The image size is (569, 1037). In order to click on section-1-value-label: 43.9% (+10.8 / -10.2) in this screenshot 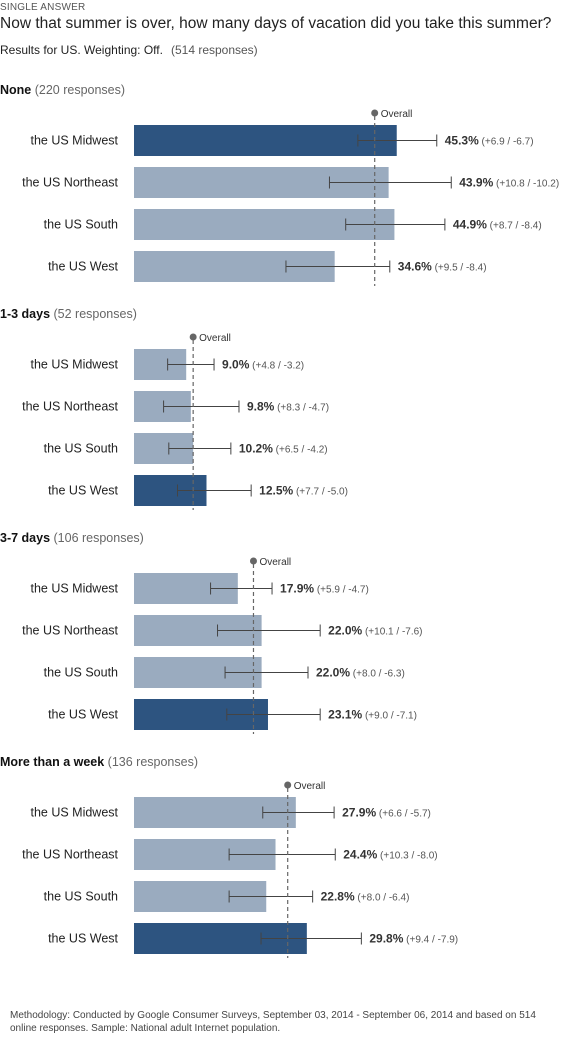, I will do `click(509, 183)`.